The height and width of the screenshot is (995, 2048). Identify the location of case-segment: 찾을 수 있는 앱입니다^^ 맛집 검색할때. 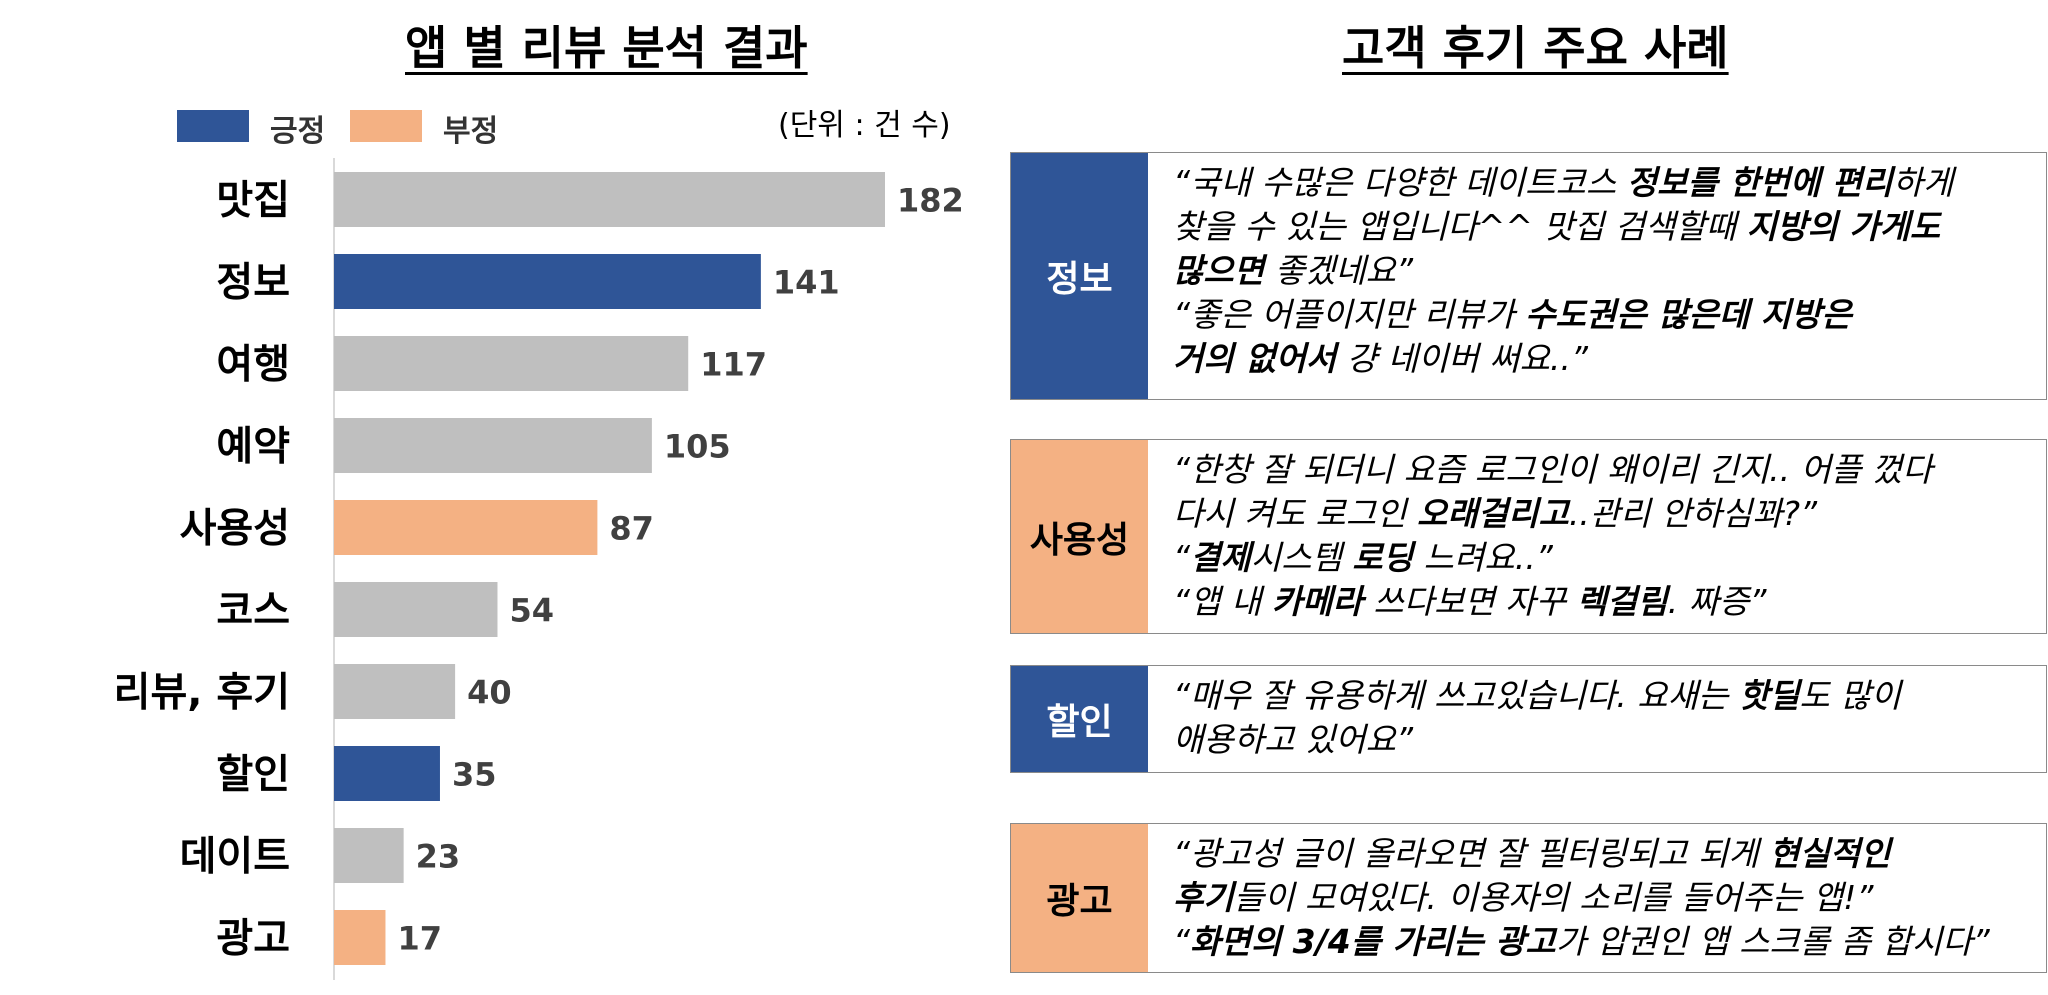
(1460, 226).